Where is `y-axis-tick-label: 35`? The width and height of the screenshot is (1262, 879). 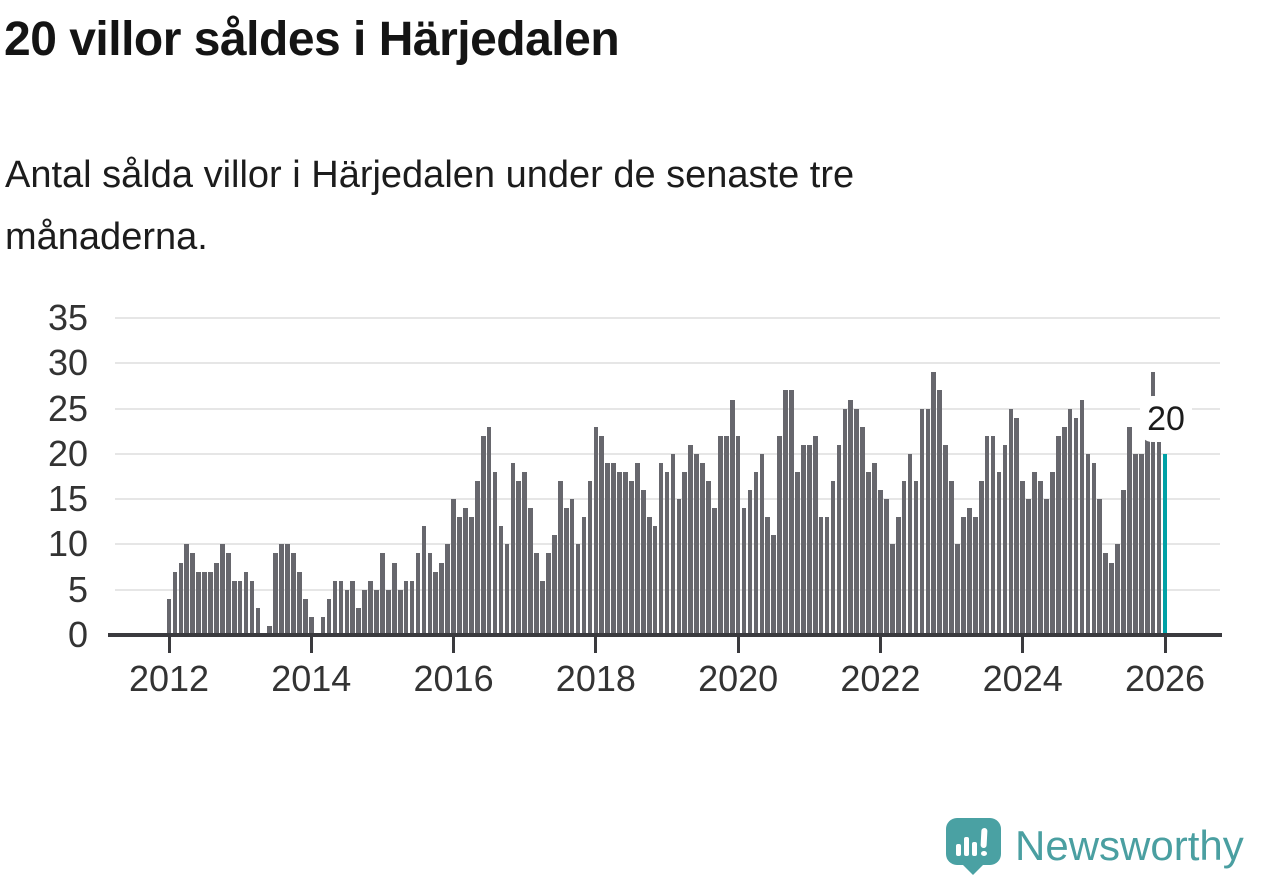
y-axis-tick-label: 35 is located at coordinates (67, 317).